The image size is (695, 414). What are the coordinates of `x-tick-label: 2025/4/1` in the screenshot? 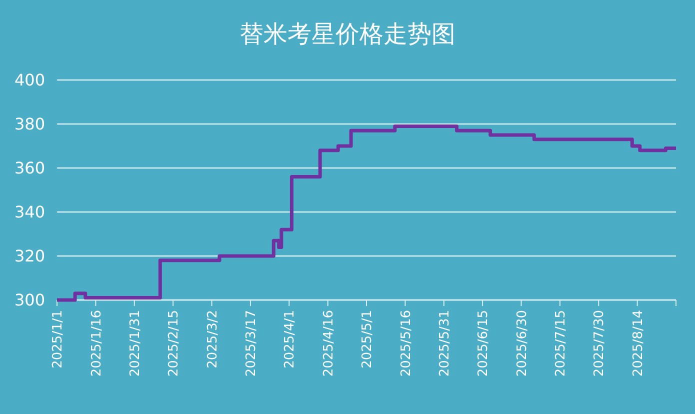 It's located at (290, 339).